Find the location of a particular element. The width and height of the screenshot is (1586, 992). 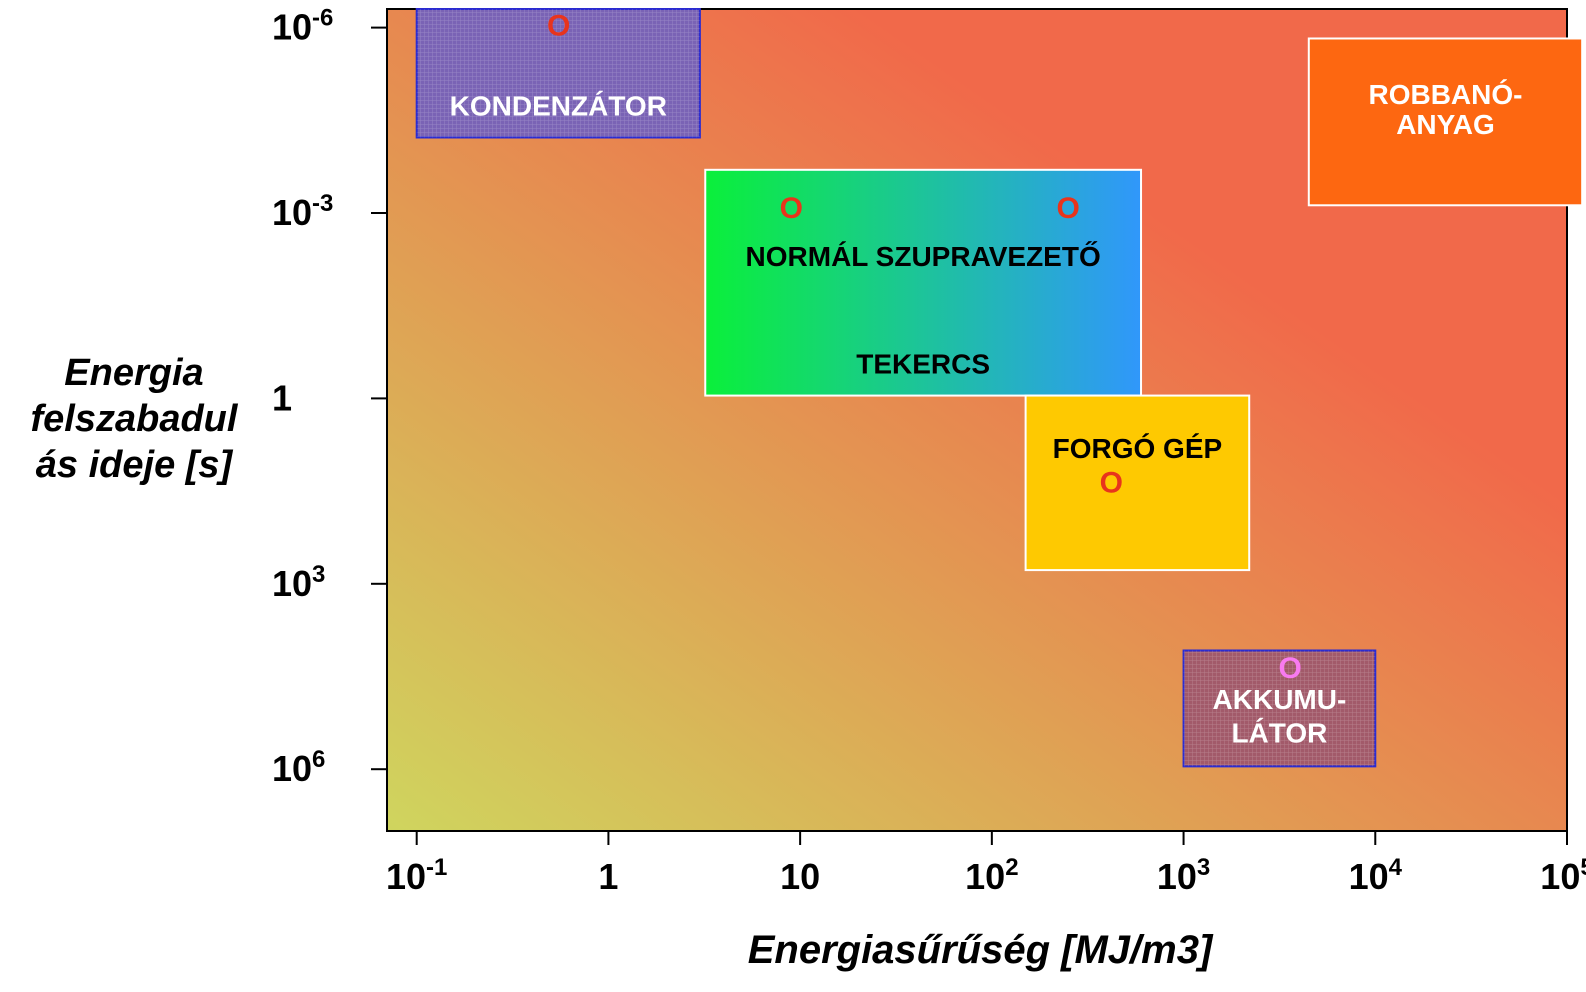

data-marker-2: O is located at coordinates (791, 208).